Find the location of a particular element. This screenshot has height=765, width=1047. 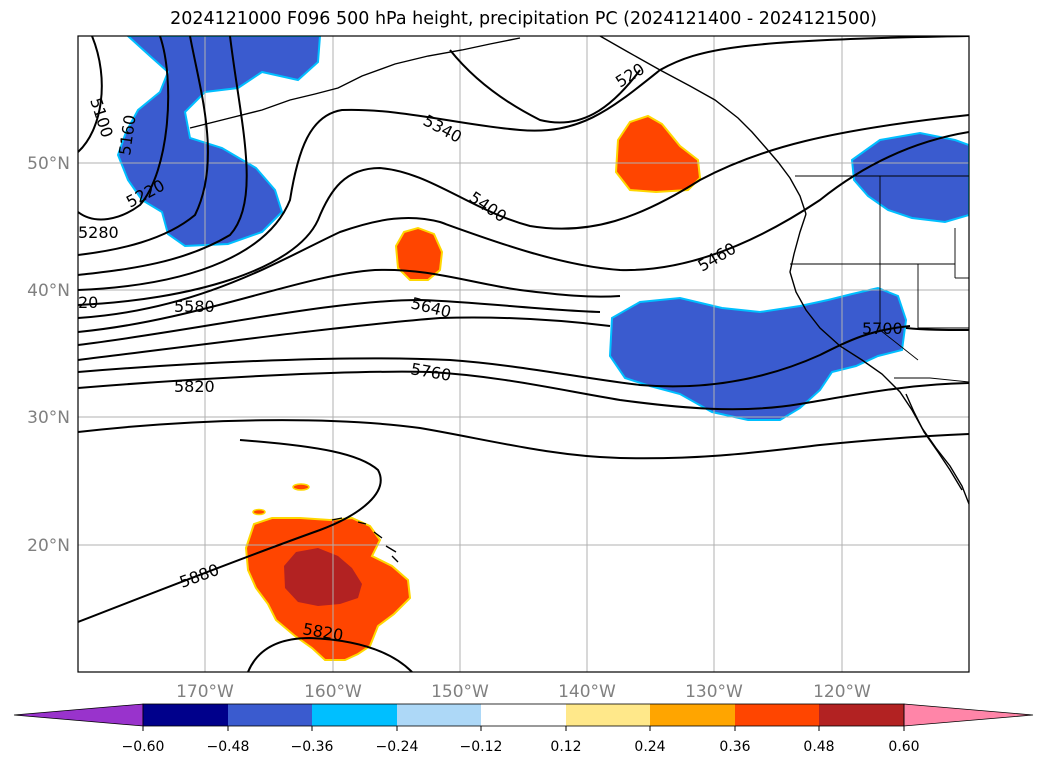

colorbar-tick-label: −0.12 is located at coordinates (481, 747).